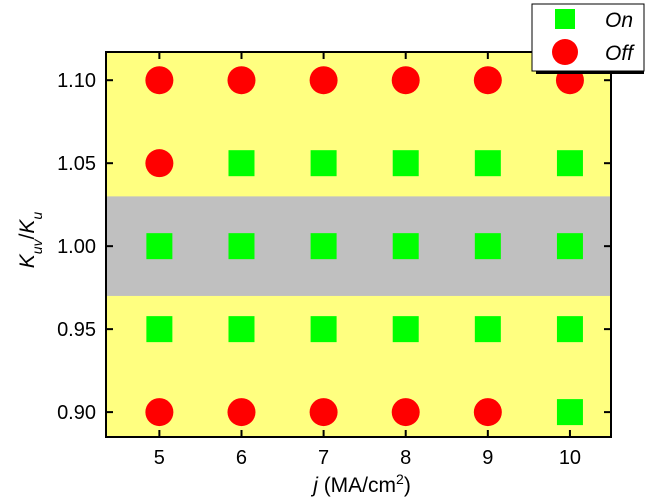 The width and height of the screenshot is (646, 502). What do you see at coordinates (323, 458) in the screenshot?
I see `x-tick-label: 7` at bounding box center [323, 458].